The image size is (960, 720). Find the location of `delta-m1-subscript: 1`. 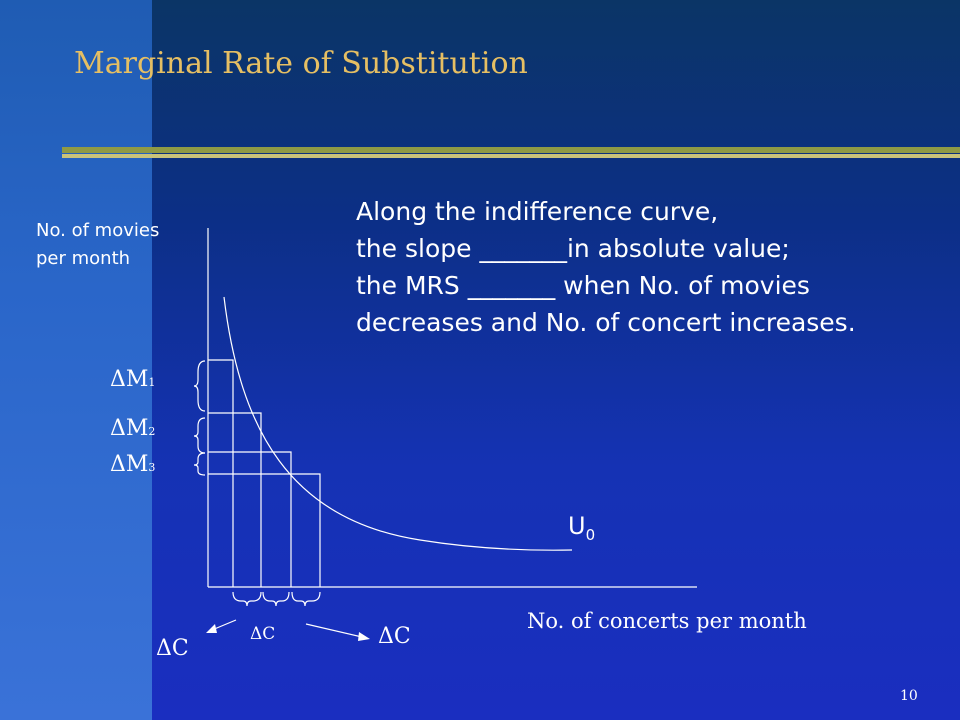

delta-m1-subscript: 1 is located at coordinates (152, 382).